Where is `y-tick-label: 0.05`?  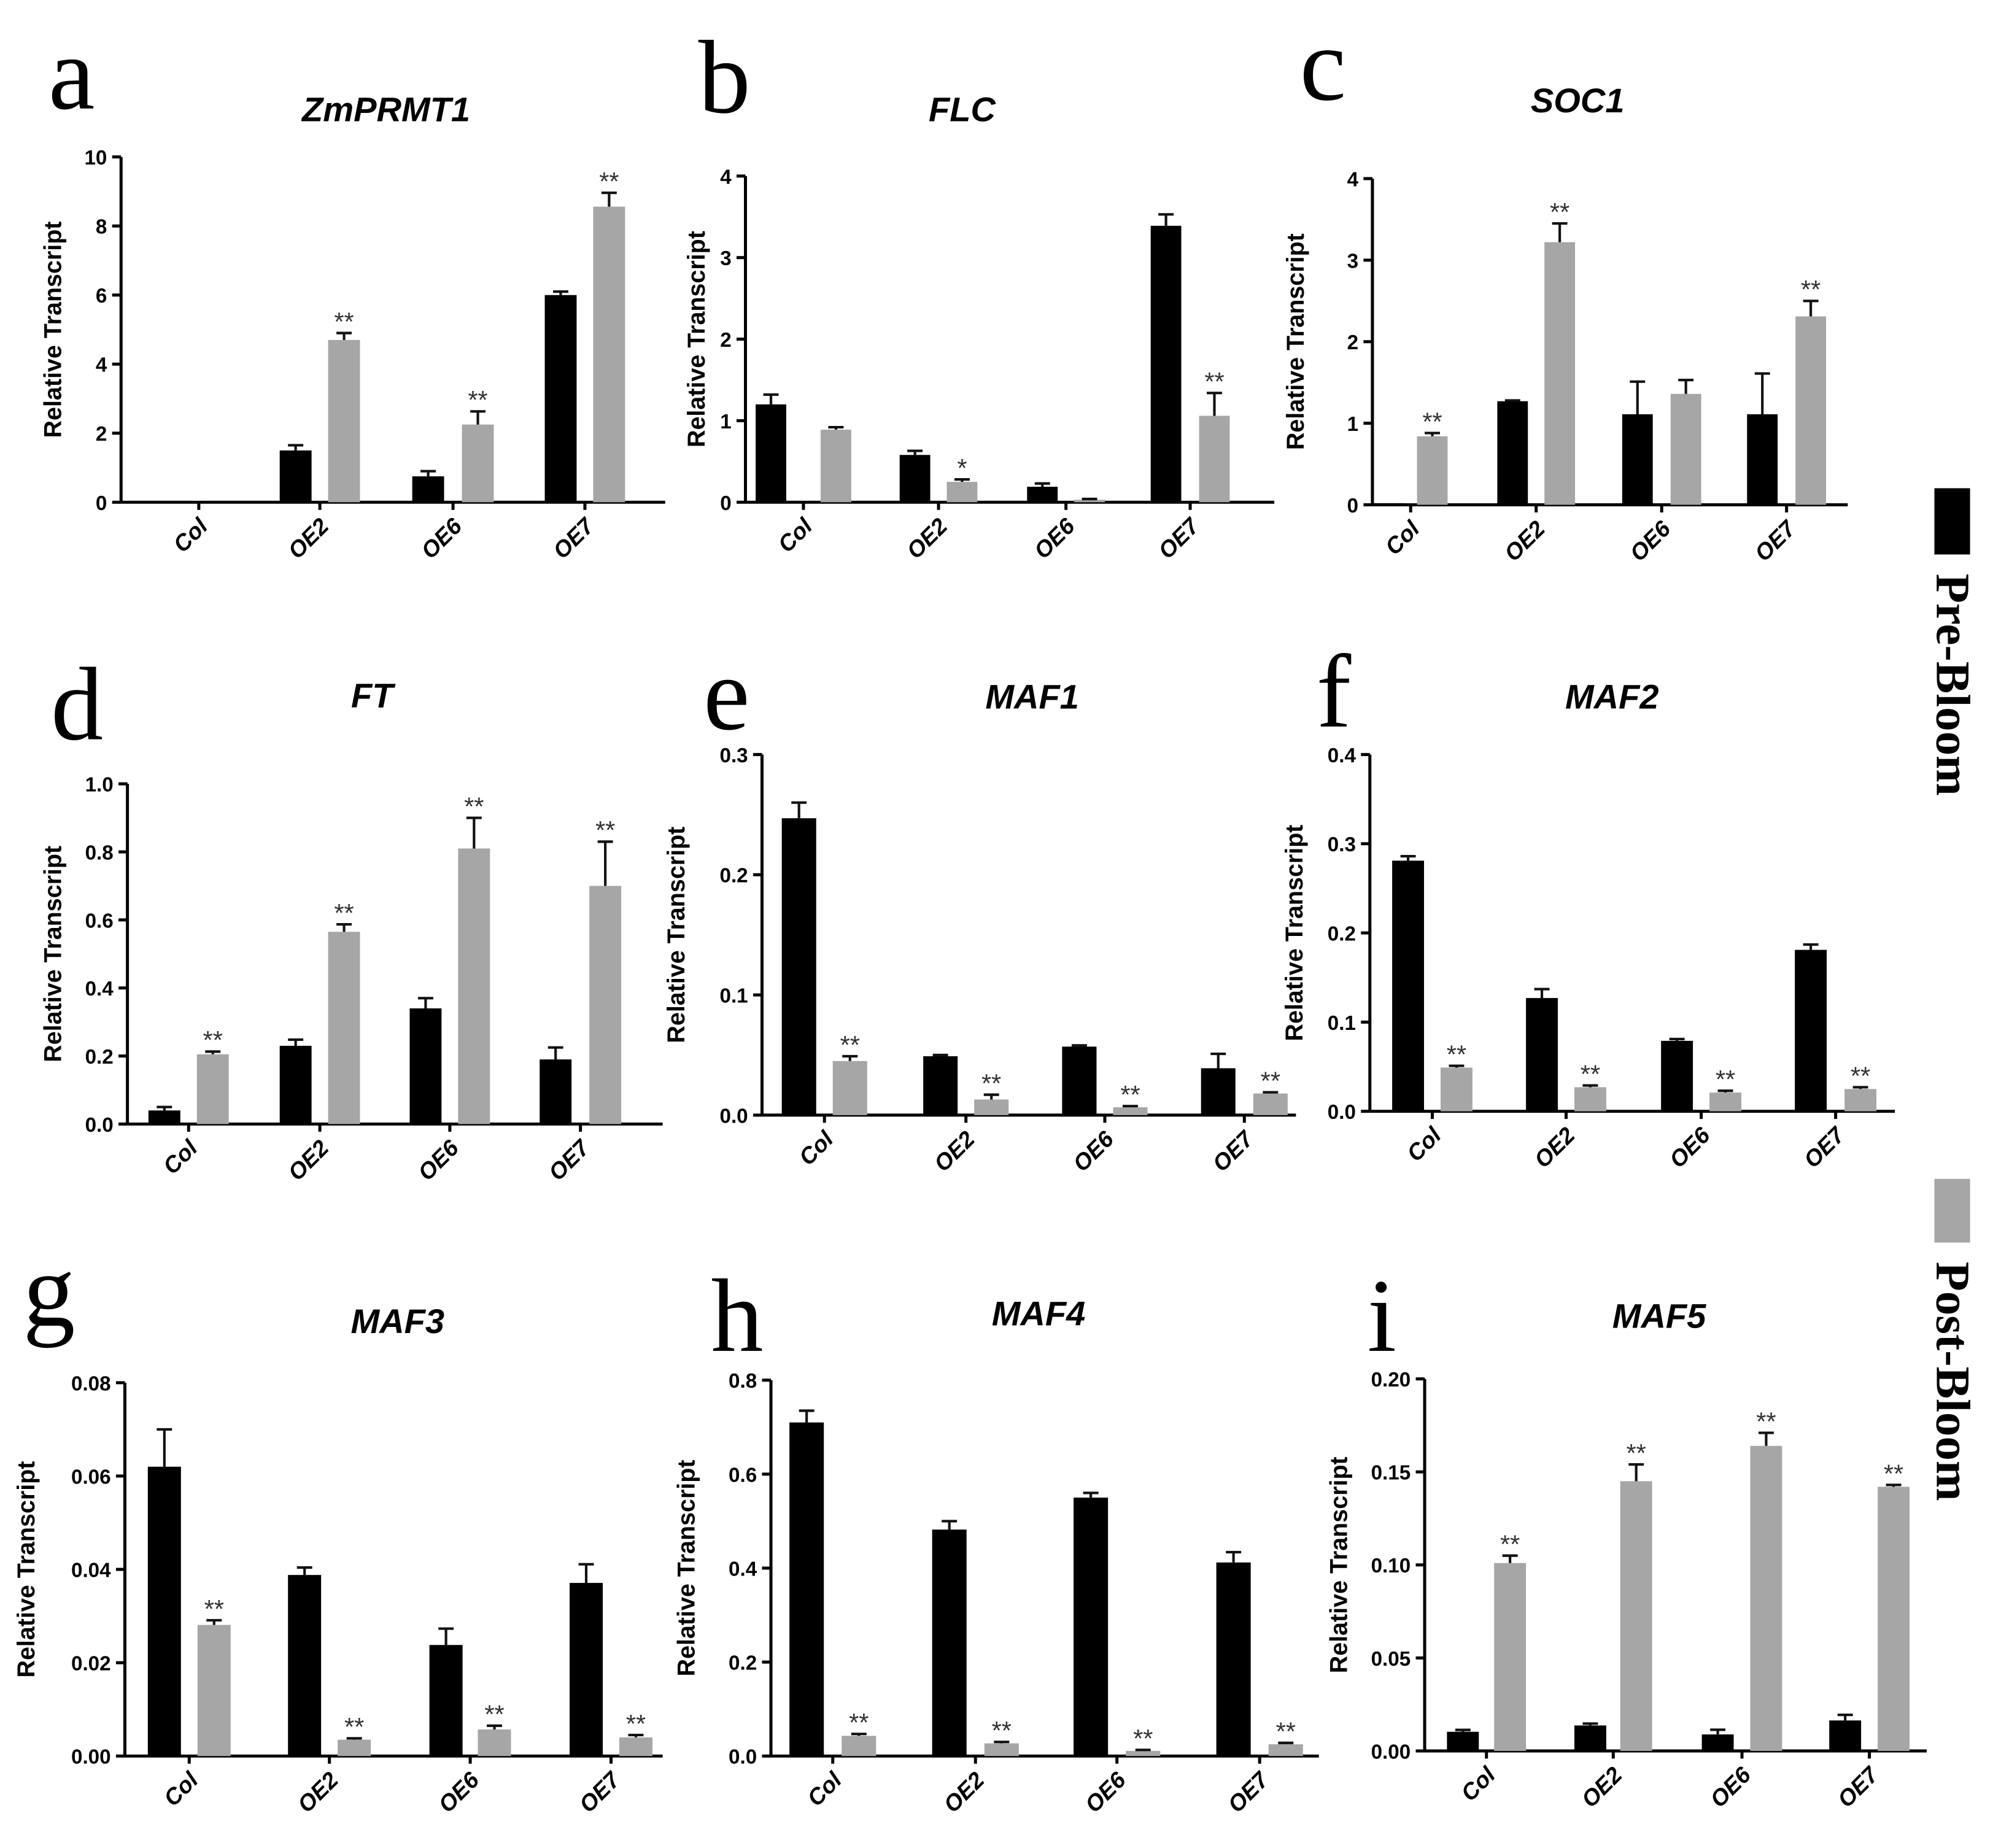
y-tick-label: 0.05 is located at coordinates (1391, 1660).